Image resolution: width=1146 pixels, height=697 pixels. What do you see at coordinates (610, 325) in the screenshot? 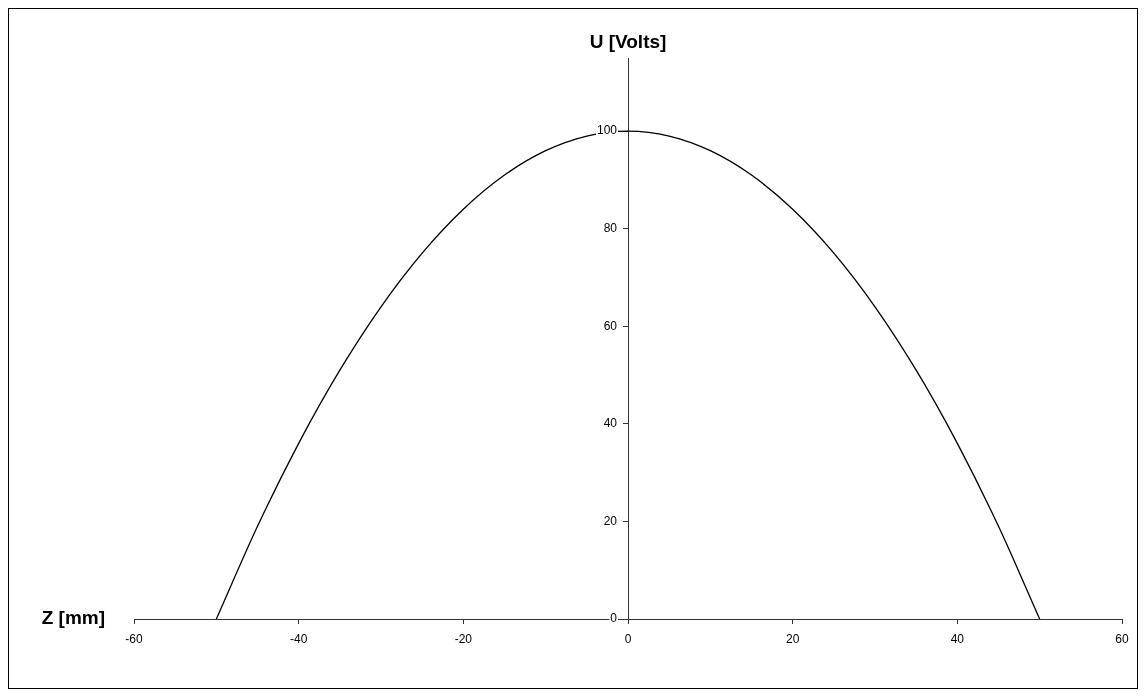
I see `y-tick-label: 60` at bounding box center [610, 325].